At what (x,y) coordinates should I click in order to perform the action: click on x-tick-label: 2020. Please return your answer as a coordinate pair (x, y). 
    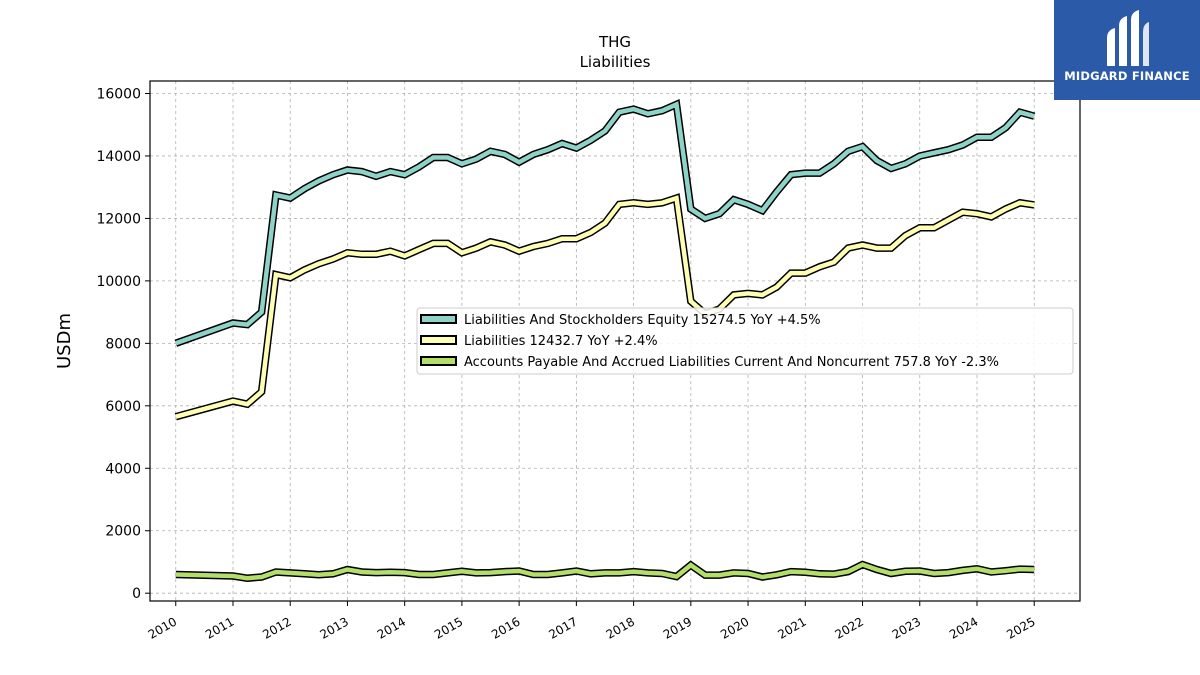
    Looking at the image, I should click on (734, 627).